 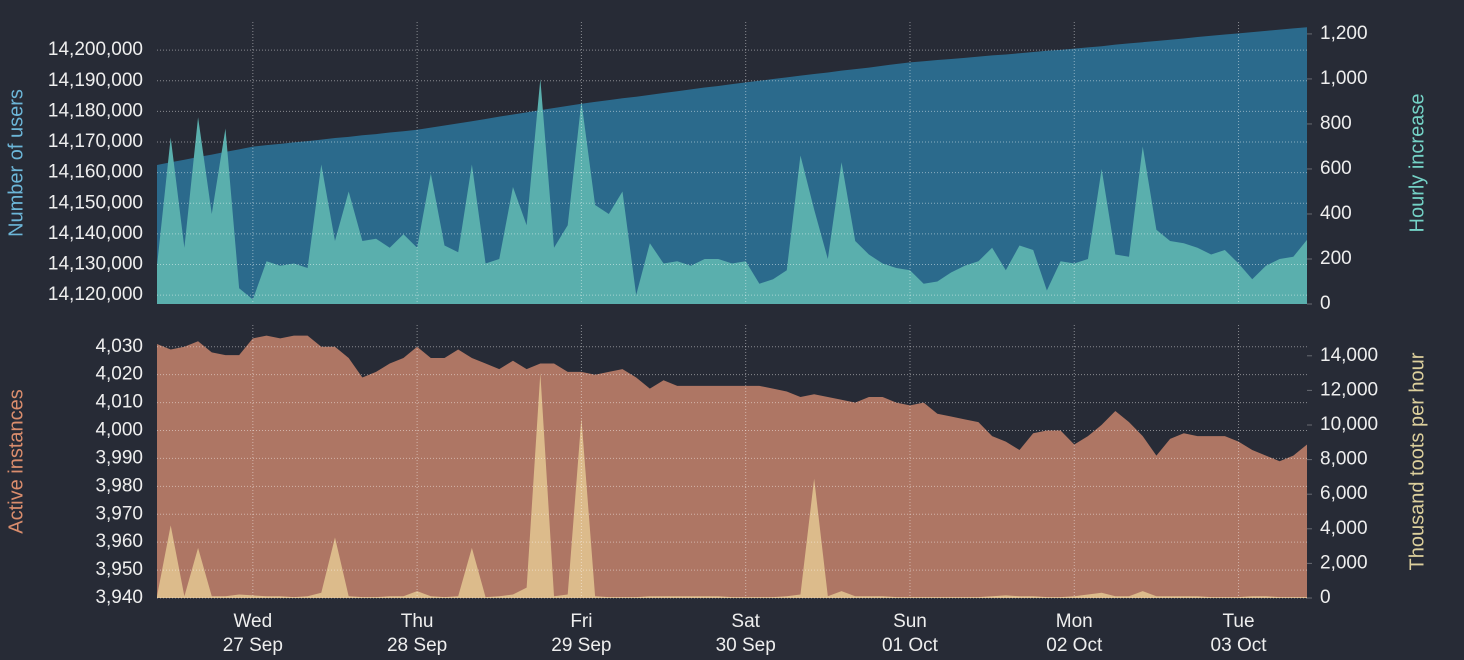 What do you see at coordinates (1344, 493) in the screenshot?
I see `y2-tick-label: 6,000` at bounding box center [1344, 493].